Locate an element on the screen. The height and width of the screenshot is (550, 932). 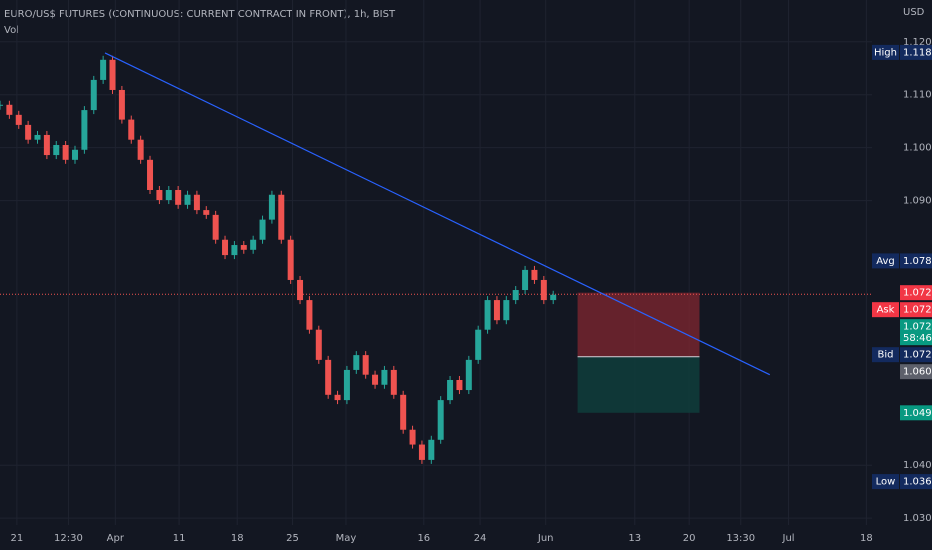
profit-zone is located at coordinates (638, 384).